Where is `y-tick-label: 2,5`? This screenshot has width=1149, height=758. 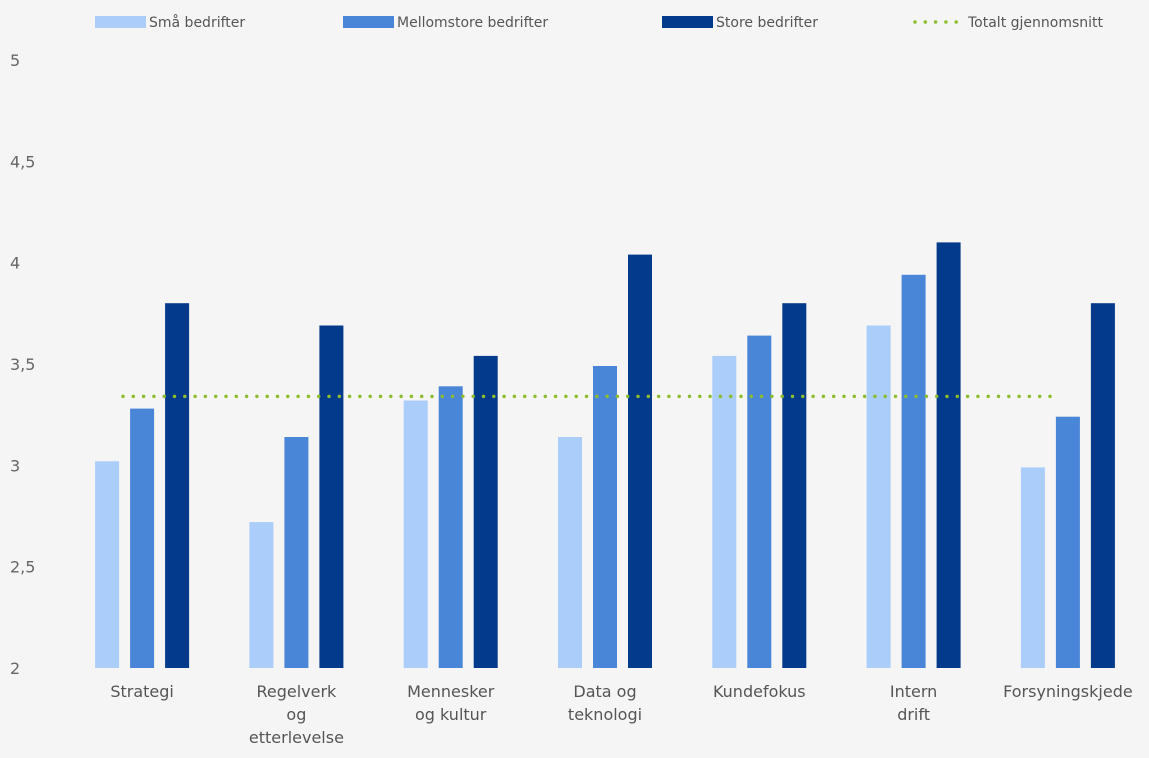 y-tick-label: 2,5 is located at coordinates (22, 567).